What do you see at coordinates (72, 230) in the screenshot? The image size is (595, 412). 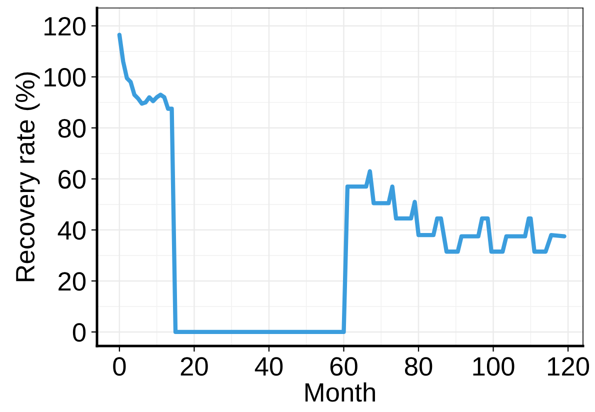 I see `y-tick-label: 40` at bounding box center [72, 230].